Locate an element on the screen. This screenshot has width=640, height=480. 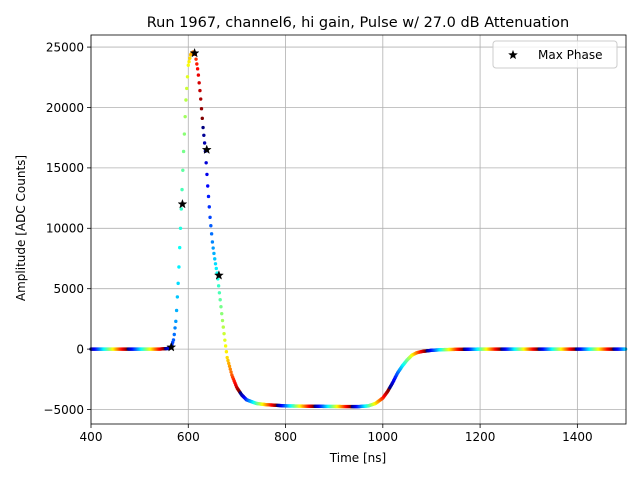
y-tick-label: −5000 is located at coordinates (63, 410).